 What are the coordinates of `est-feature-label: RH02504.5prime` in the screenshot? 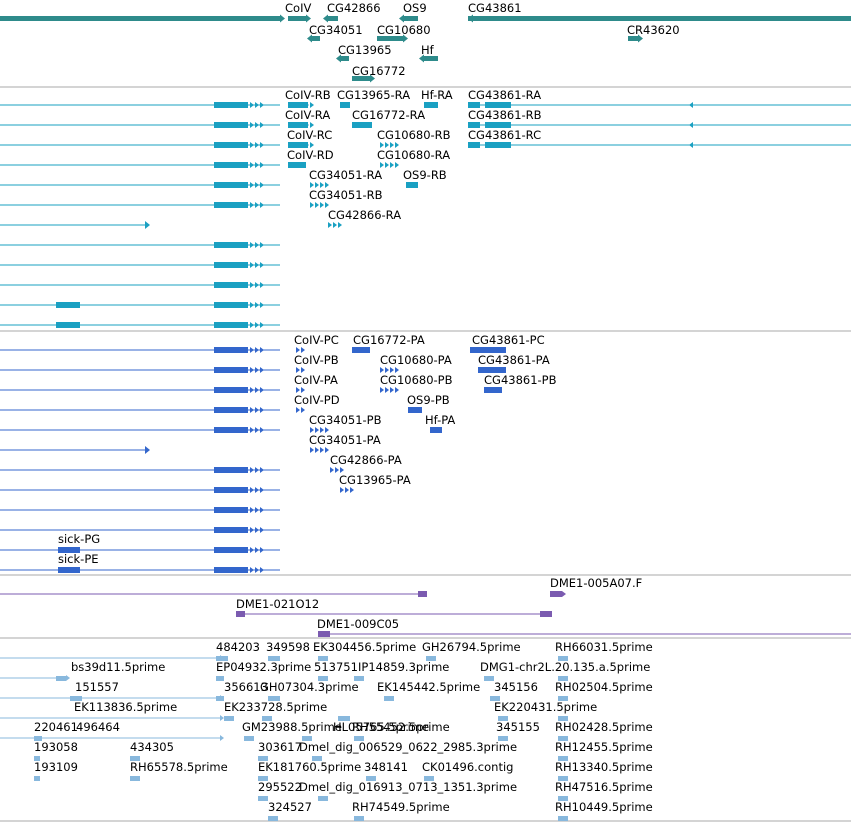 It's located at (604, 687).